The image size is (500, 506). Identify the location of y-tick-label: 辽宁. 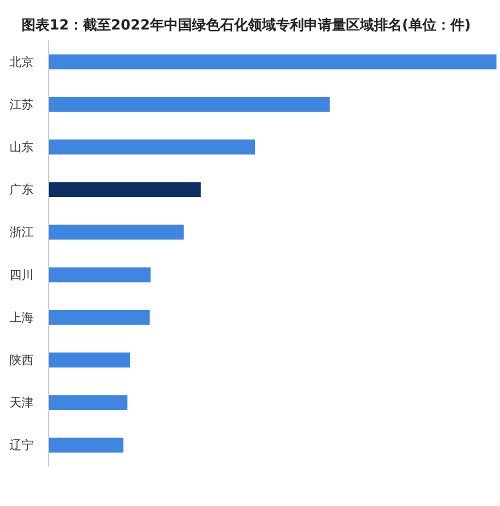
(22, 445).